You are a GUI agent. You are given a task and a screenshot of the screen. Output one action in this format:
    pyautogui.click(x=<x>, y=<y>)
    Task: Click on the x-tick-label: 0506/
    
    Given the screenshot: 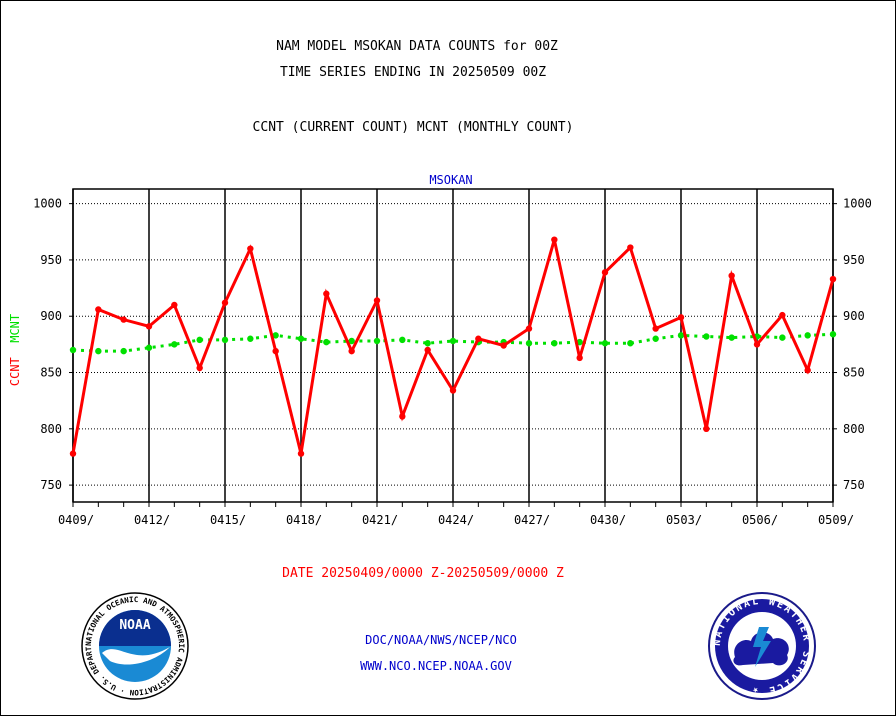 What is the action you would take?
    pyautogui.click(x=760, y=520)
    